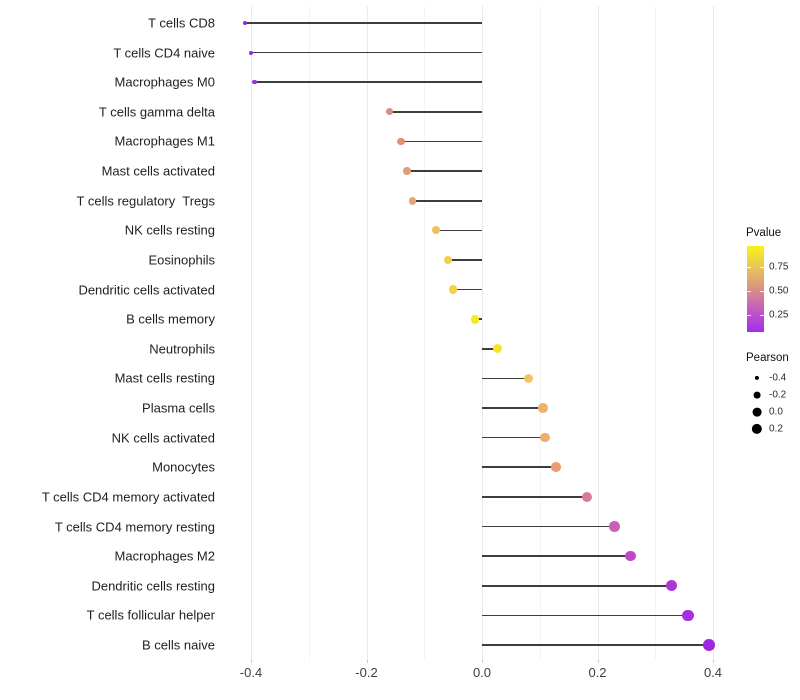 This screenshot has height=700, width=800. What do you see at coordinates (755, 289) in the screenshot?
I see `pvalue-colorbar` at bounding box center [755, 289].